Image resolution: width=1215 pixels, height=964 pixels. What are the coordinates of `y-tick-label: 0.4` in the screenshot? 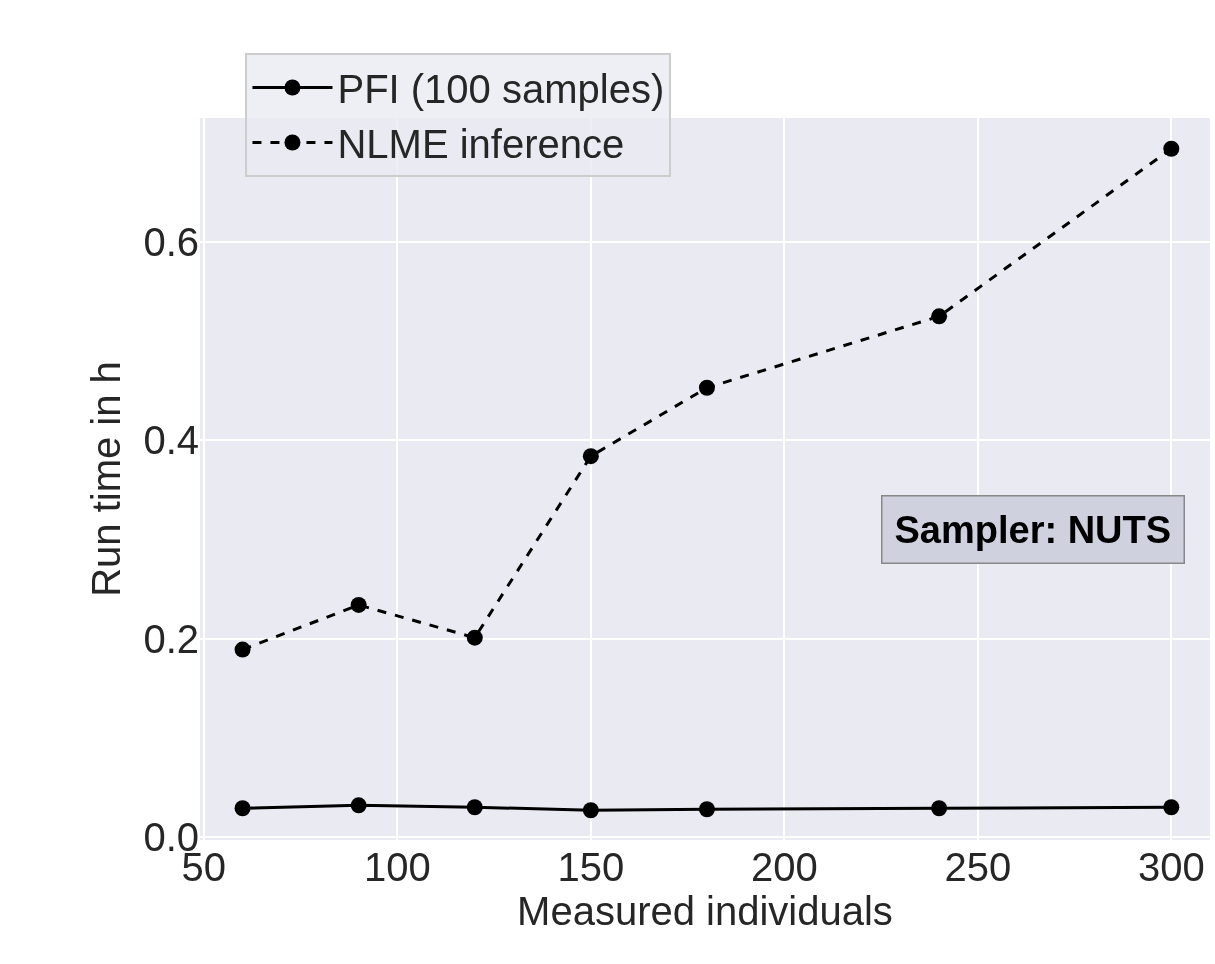 It's located at (171, 440).